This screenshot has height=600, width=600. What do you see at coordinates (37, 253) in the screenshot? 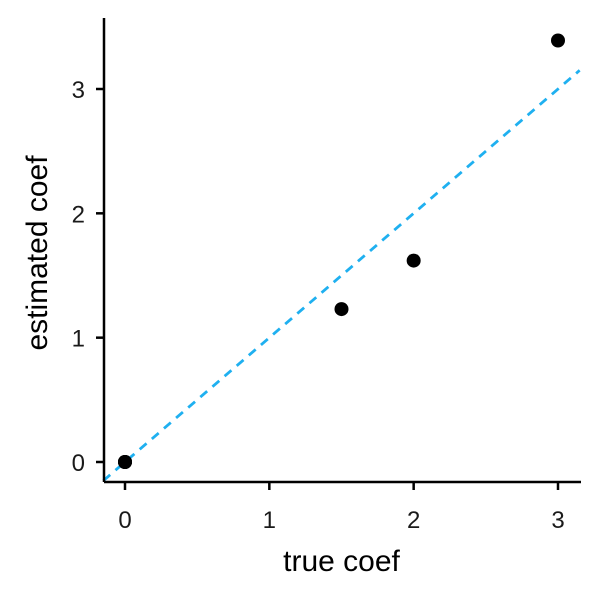
I see `y-axis-title: estimated coef` at bounding box center [37, 253].